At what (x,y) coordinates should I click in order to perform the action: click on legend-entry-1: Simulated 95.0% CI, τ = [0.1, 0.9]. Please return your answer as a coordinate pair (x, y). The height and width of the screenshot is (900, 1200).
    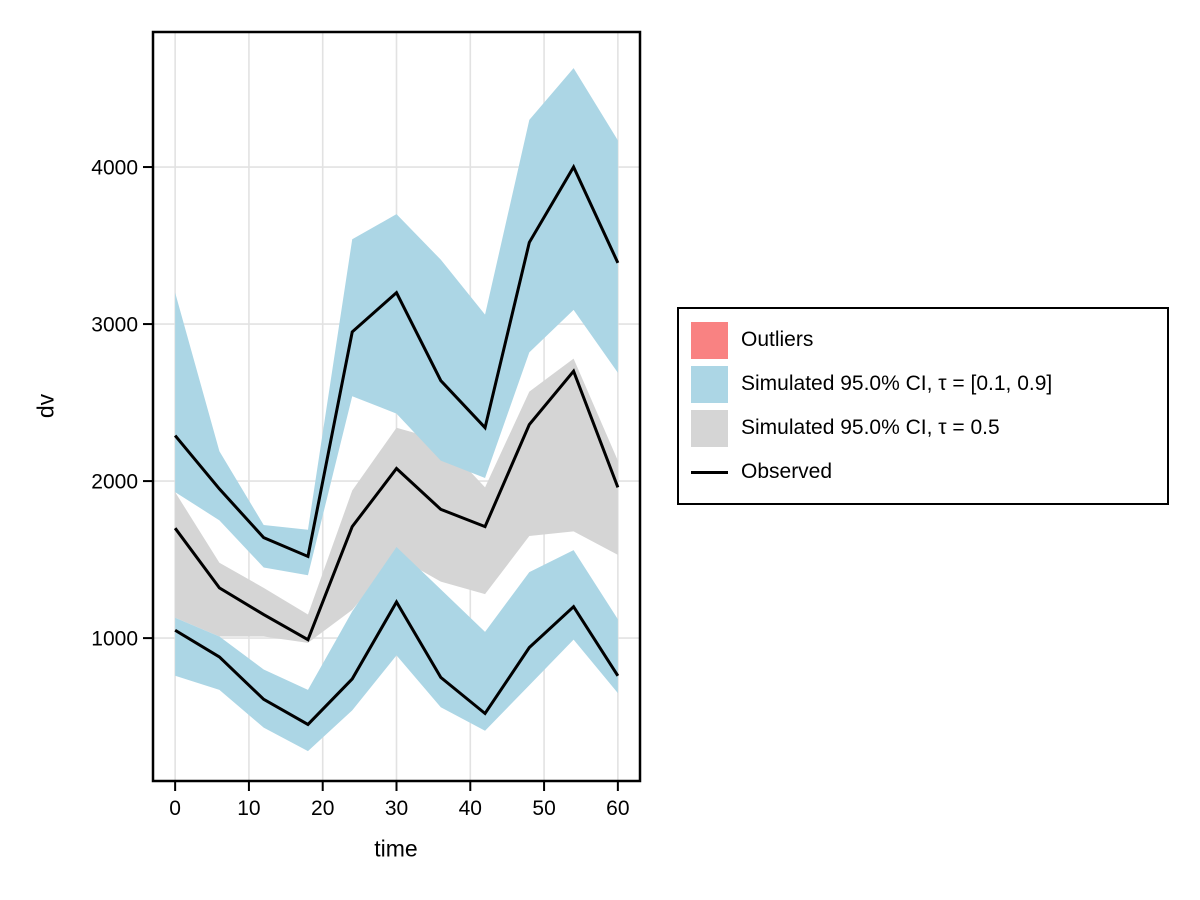
    Looking at the image, I should click on (923, 384).